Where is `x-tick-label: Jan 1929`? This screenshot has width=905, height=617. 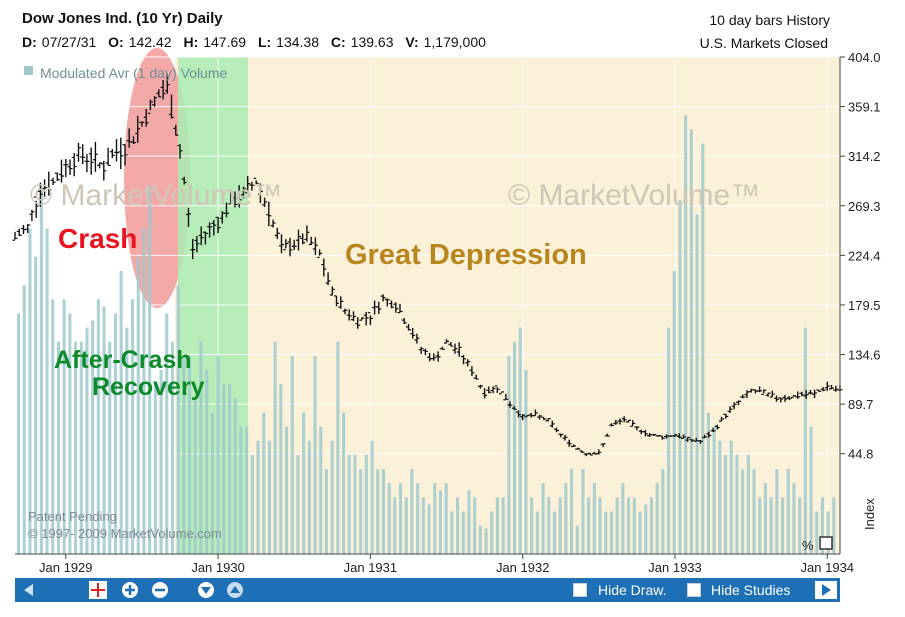 x-tick-label: Jan 1929 is located at coordinates (66, 567).